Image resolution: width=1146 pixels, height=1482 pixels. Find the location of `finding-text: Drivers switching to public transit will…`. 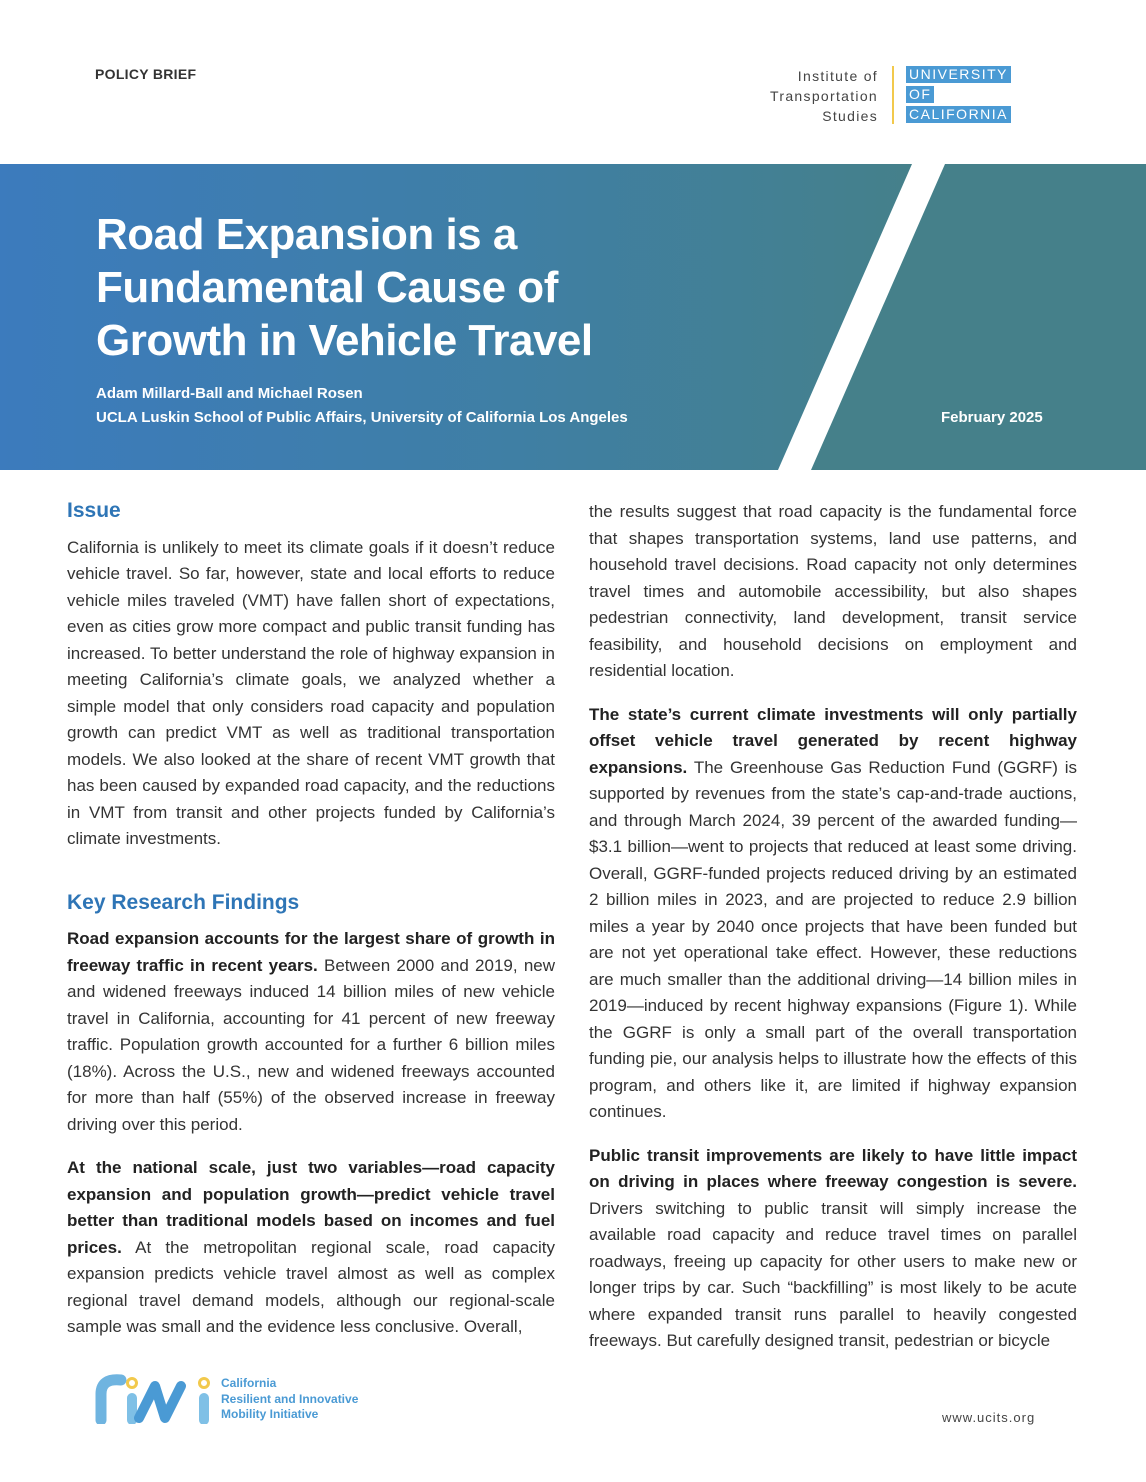

finding-text: Drivers switching to public transit will… is located at coordinates (833, 1274).